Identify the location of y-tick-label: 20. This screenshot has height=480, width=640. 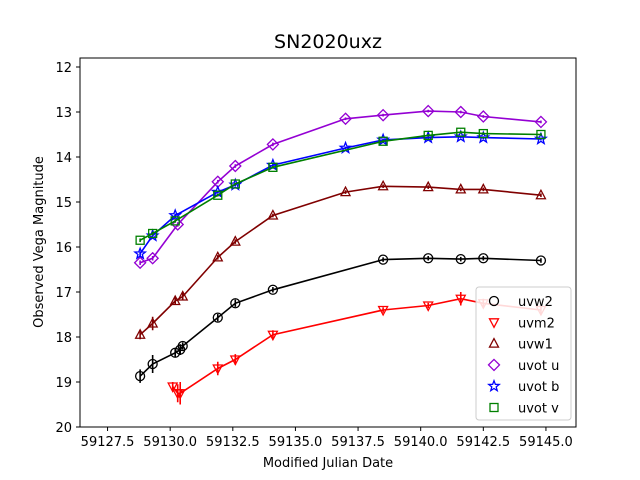
(63, 428).